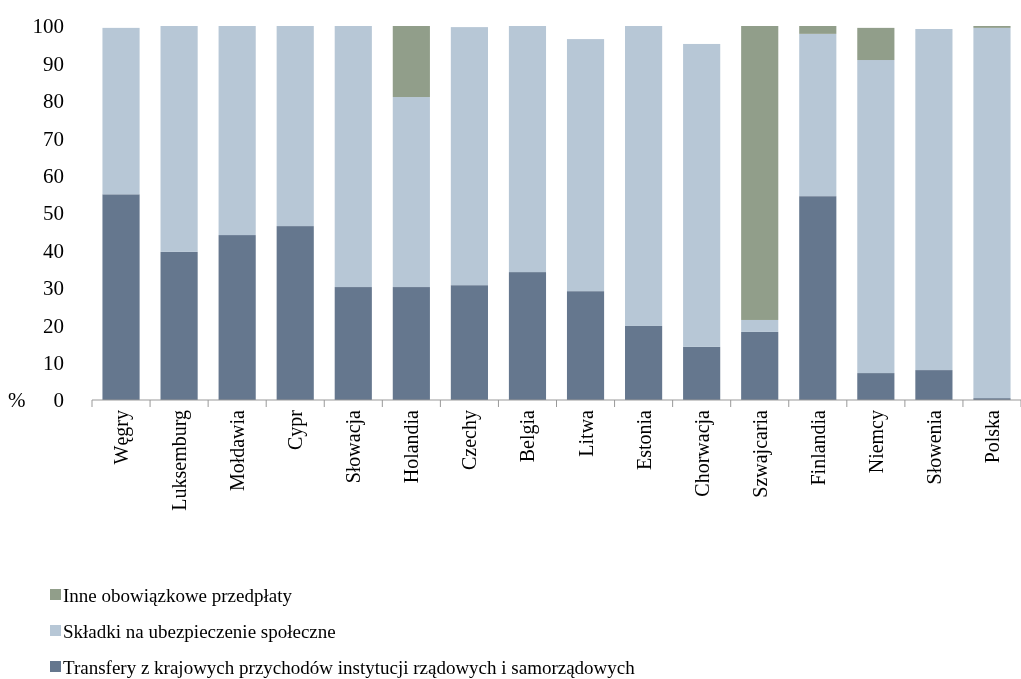 This screenshot has height=679, width=1021. I want to click on y-tick-label: 40, so click(53, 250).